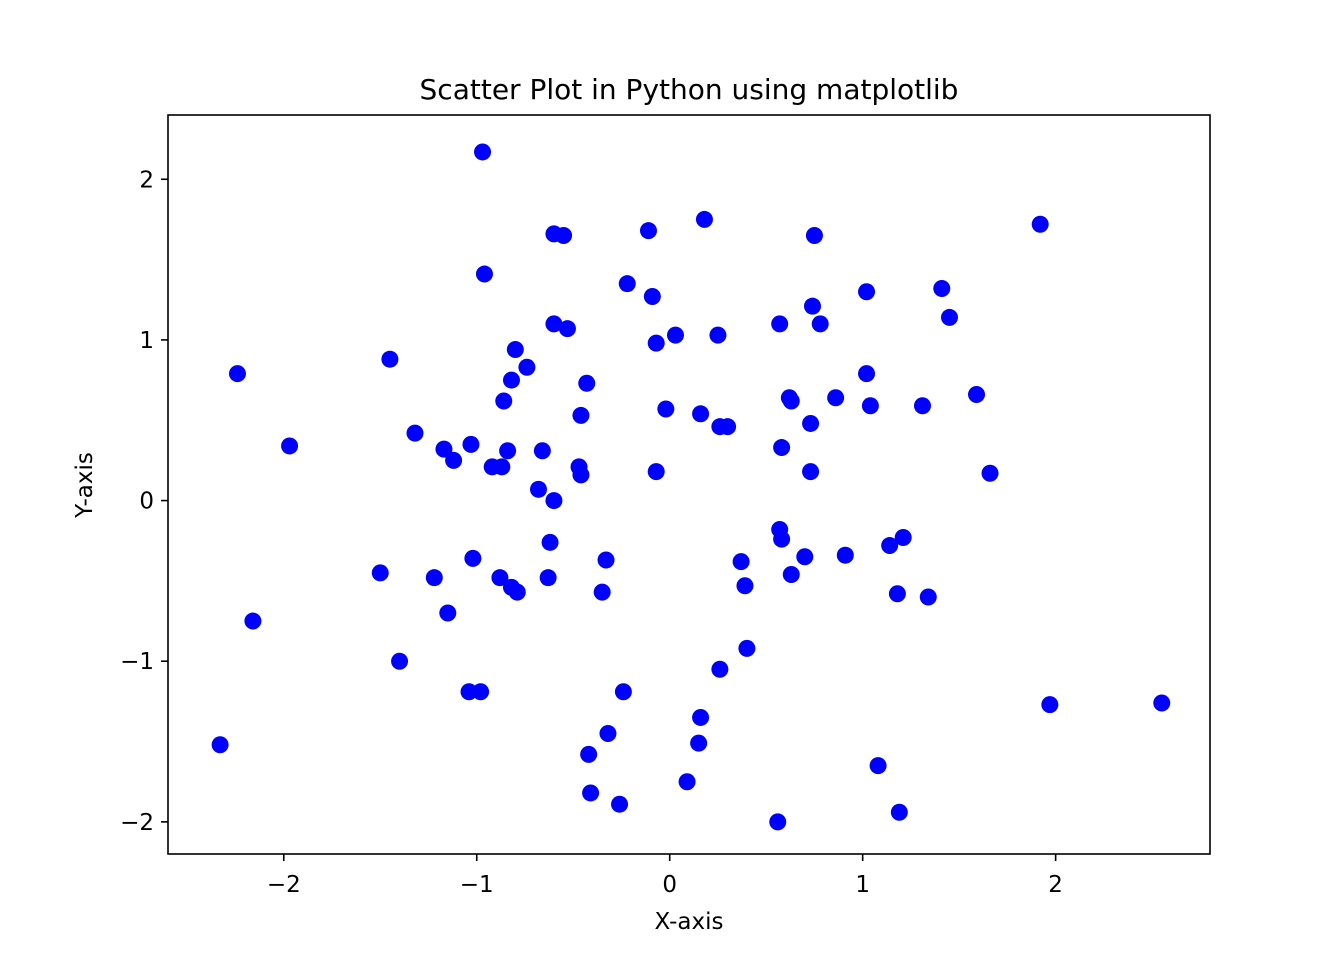 Image resolution: width=1344 pixels, height=960 pixels. I want to click on y-tick-label: 2, so click(146, 180).